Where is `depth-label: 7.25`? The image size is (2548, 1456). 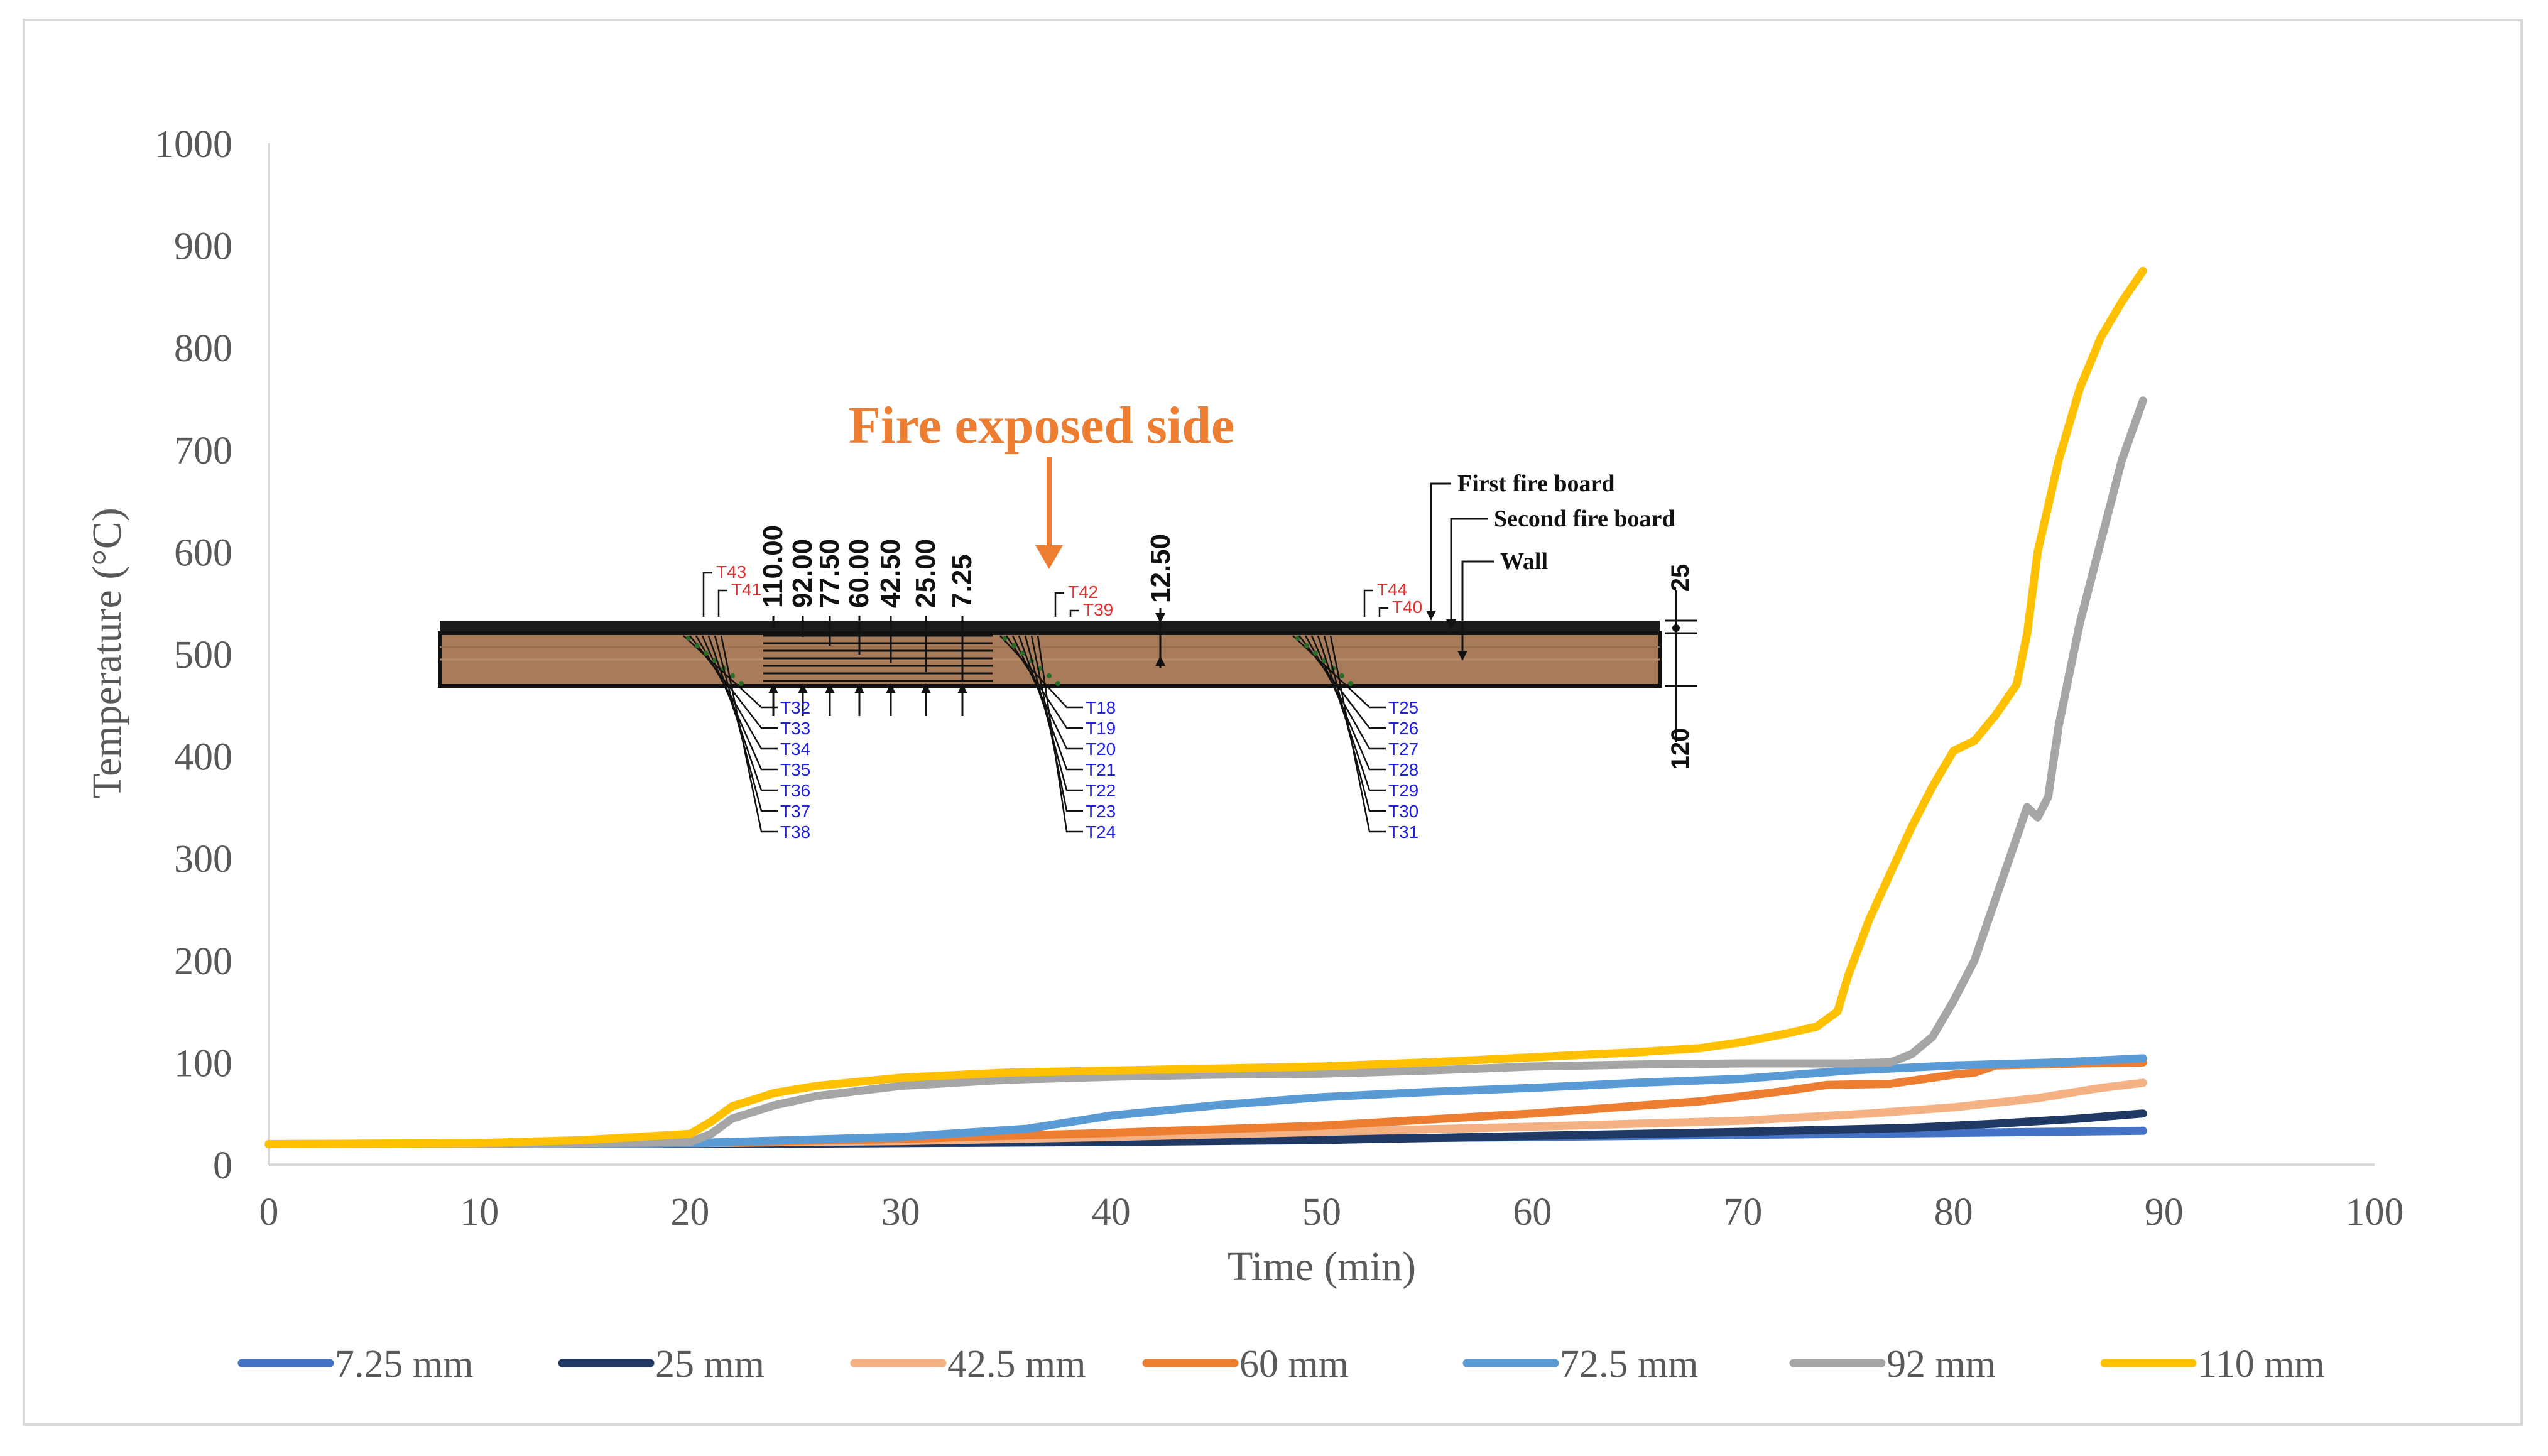
depth-label: 7.25 is located at coordinates (962, 581).